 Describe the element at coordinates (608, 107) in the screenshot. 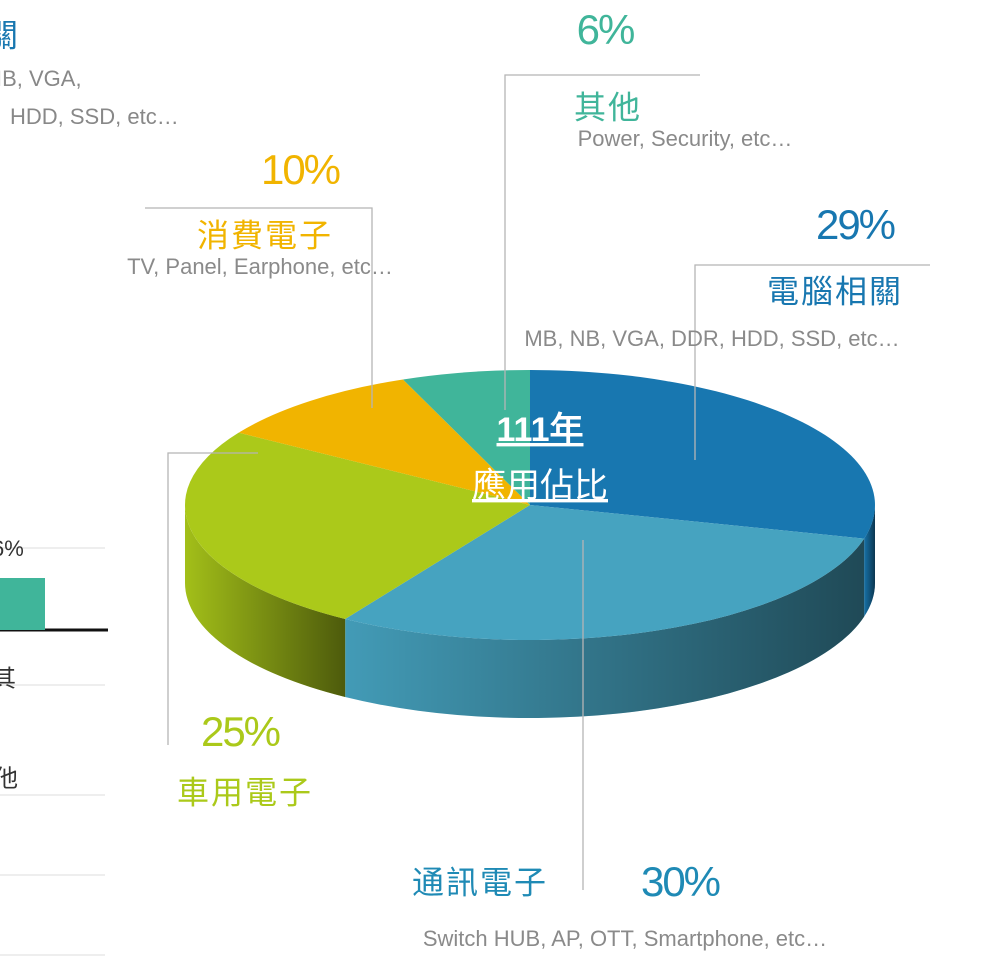

I see `slice-name: 其他` at that location.